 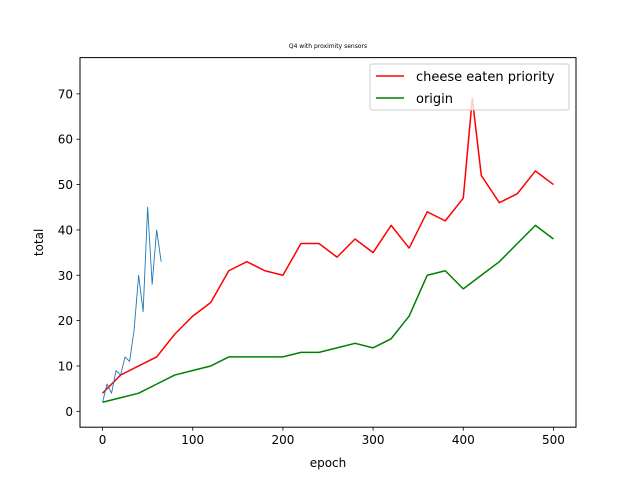 What do you see at coordinates (328, 46) in the screenshot?
I see `chart-title: Q4 with proximity sensors` at bounding box center [328, 46].